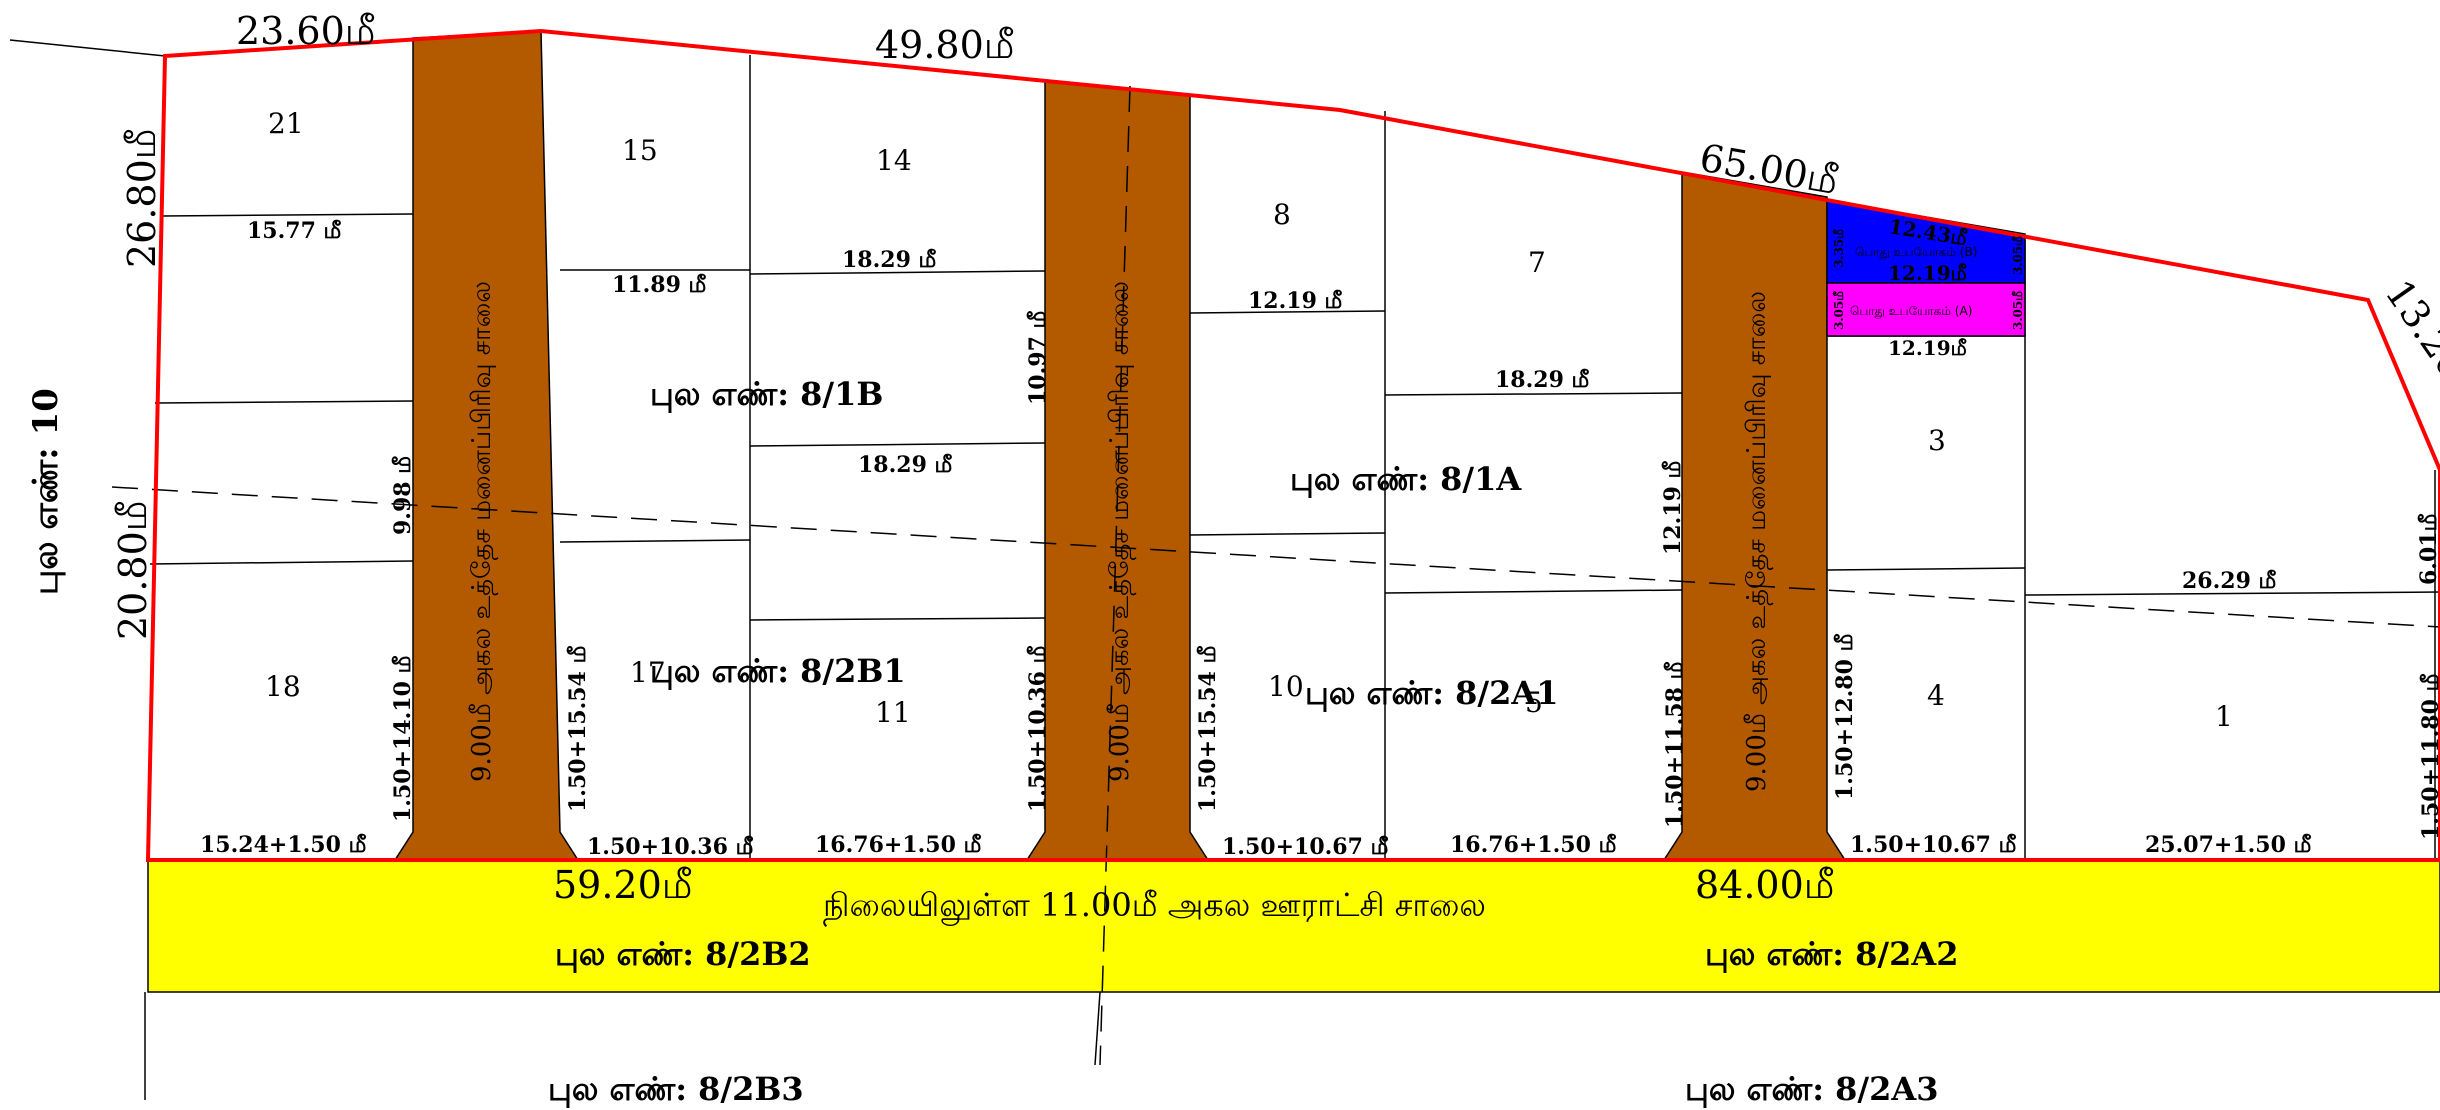 Image resolution: width=2440 pixels, height=1110 pixels. Describe the element at coordinates (133, 570) in the screenshot. I see `boundary-dim-west-lower: 20.80மீ` at that location.